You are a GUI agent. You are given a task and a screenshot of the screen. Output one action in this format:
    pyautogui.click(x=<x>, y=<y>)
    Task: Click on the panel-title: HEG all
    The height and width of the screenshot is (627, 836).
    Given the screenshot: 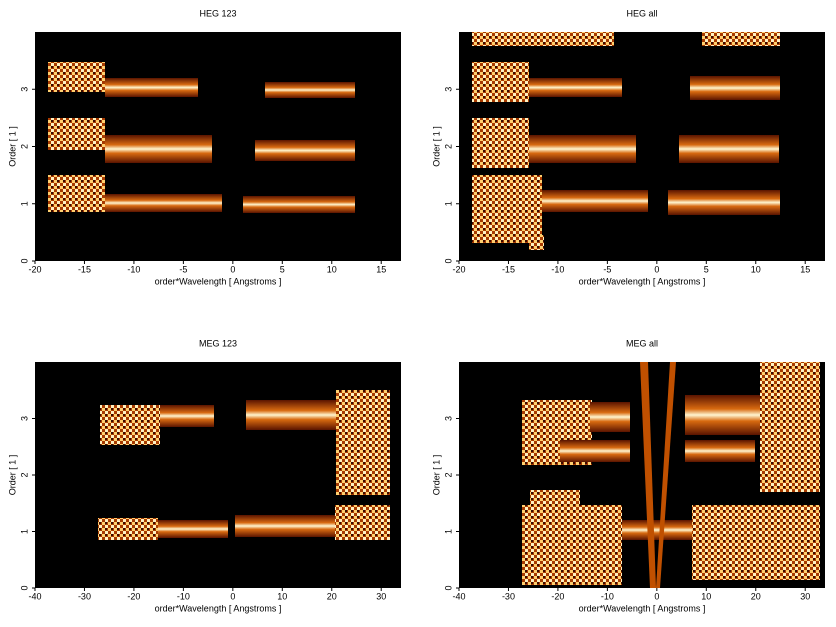 What is the action you would take?
    pyautogui.click(x=641, y=13)
    